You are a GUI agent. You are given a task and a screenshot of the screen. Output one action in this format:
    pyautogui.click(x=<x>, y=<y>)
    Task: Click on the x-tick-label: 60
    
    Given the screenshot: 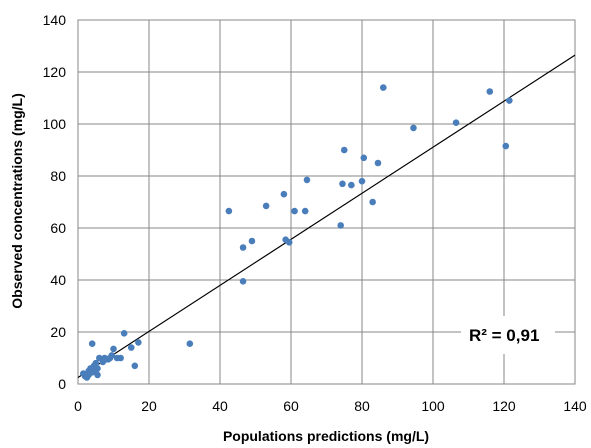 What is the action you would take?
    pyautogui.click(x=291, y=406)
    